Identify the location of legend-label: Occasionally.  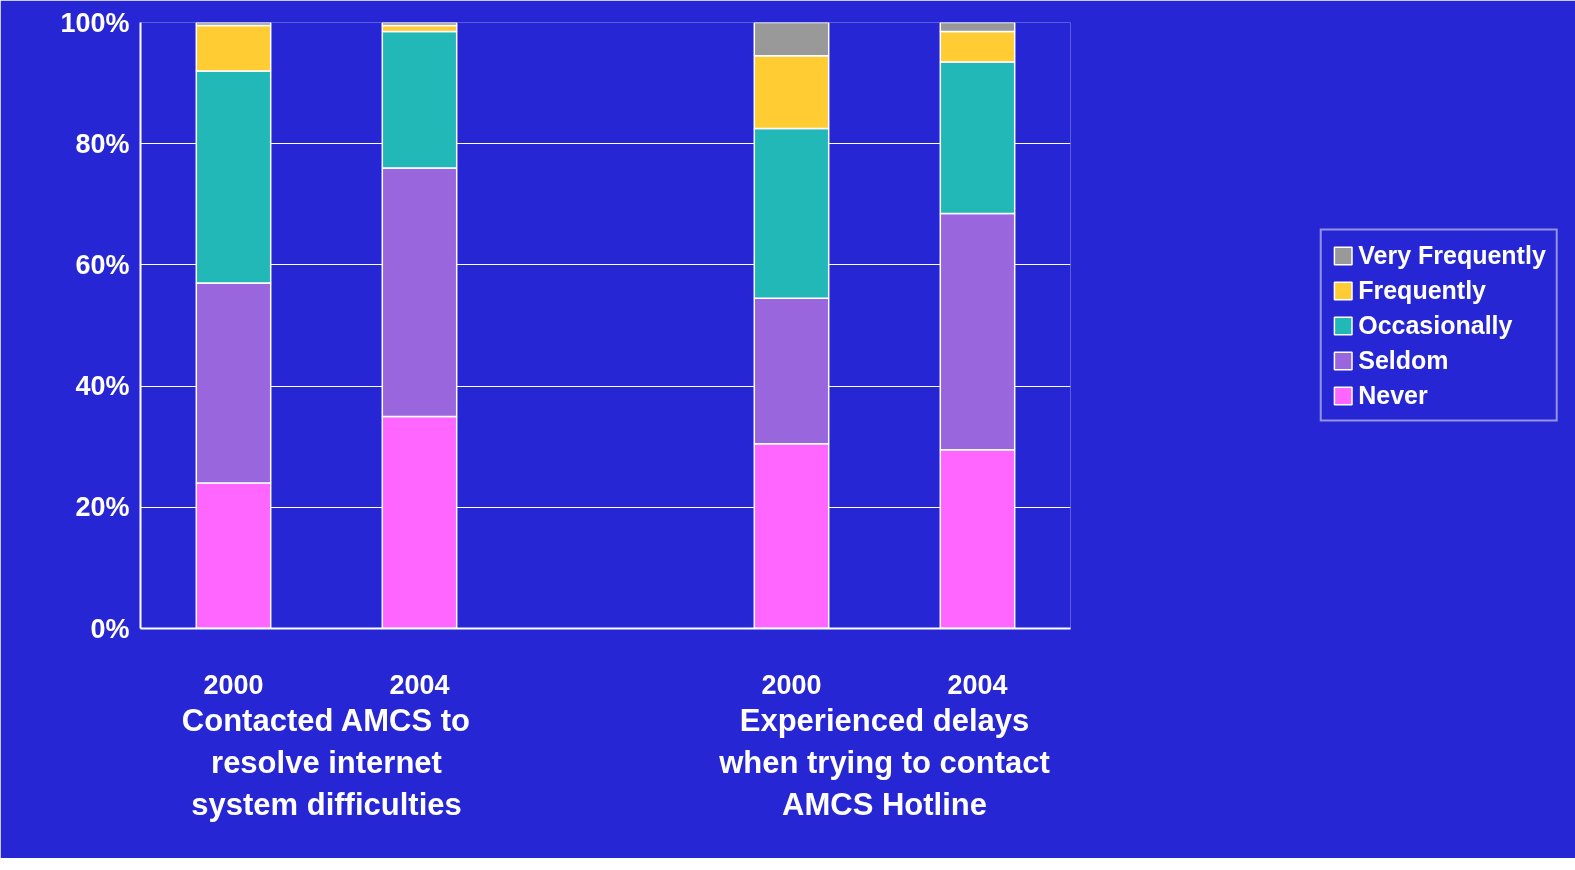
(1435, 325).